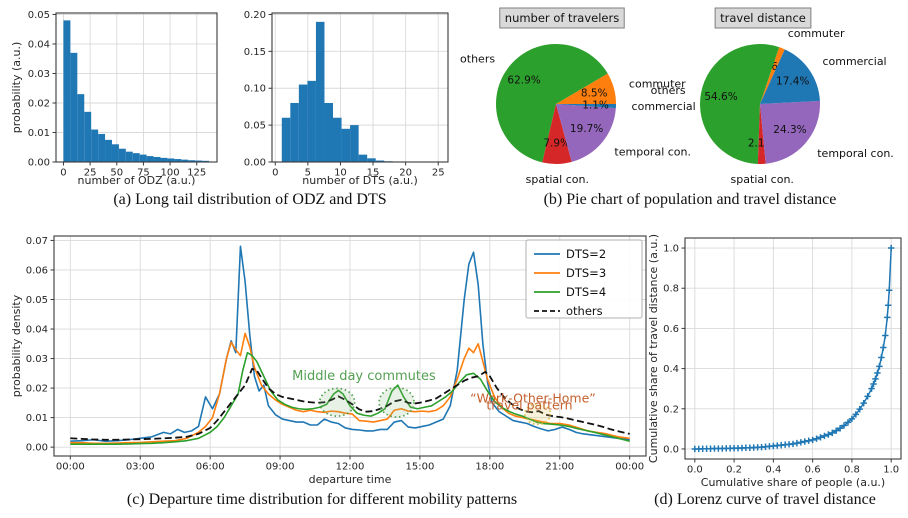 This screenshot has height=518, width=908. I want to click on lorenz-line, so click(793, 349).